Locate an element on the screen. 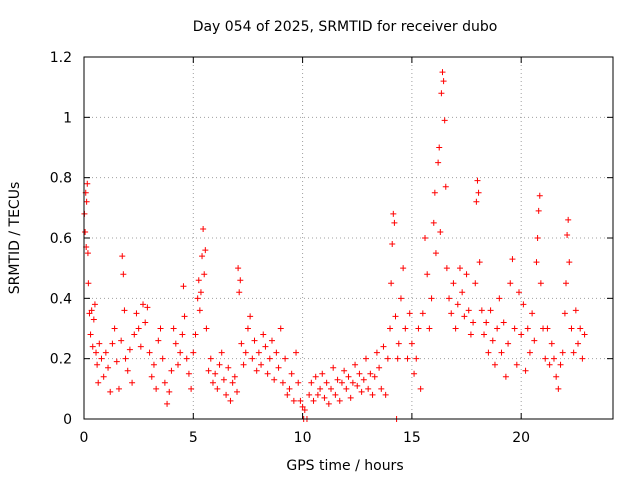  x-tick-label: 5 is located at coordinates (193, 438).